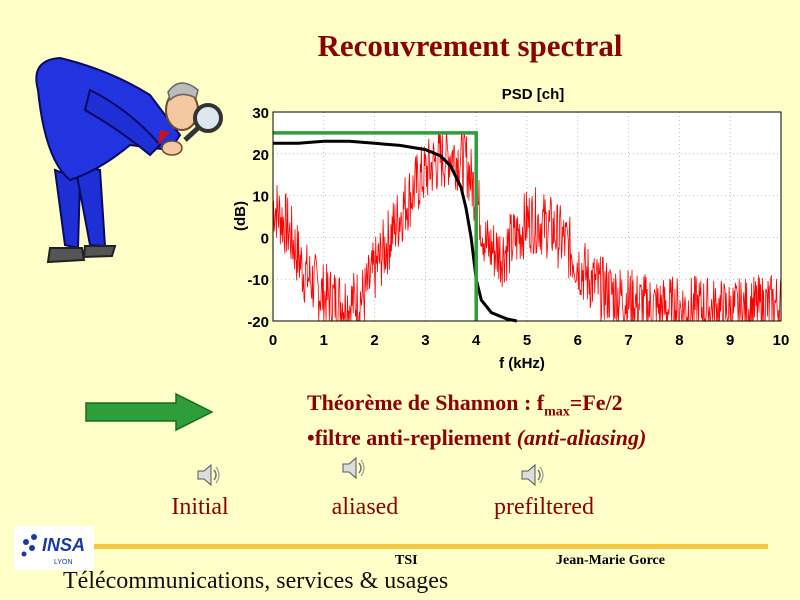  What do you see at coordinates (429, 546) in the screenshot?
I see `footer-divider` at bounding box center [429, 546].